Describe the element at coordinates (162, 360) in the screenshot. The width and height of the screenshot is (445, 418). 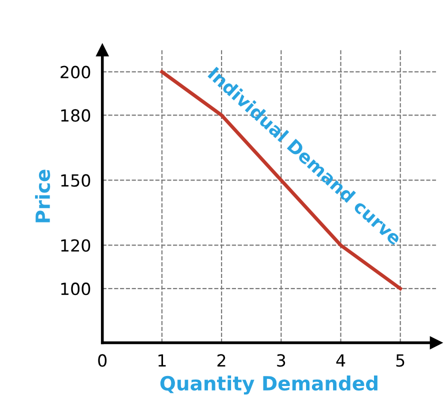
I see `x-tick-label: 1` at that location.